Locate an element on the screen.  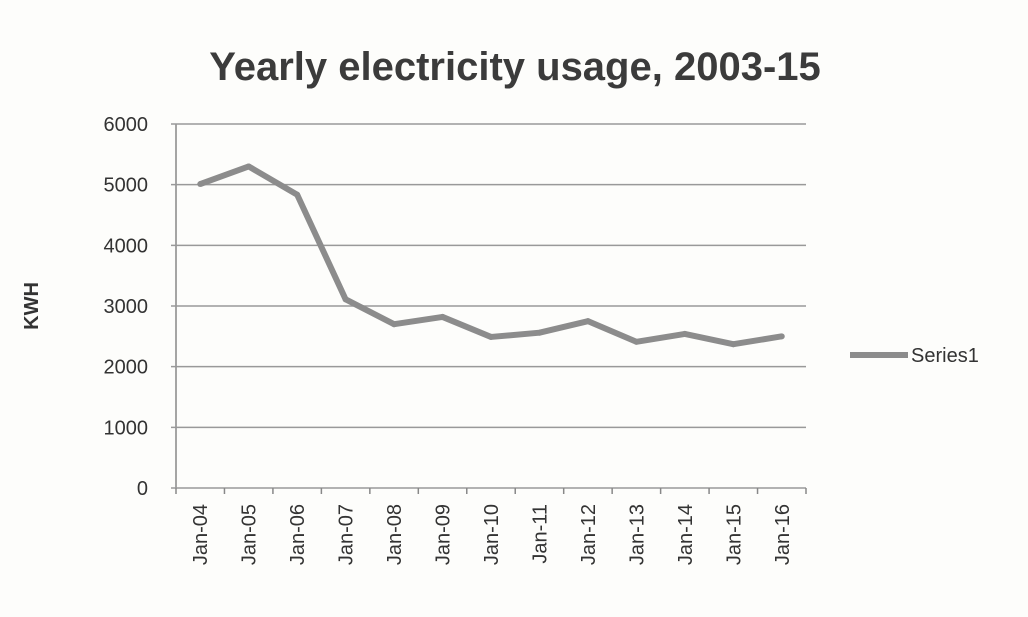
y-tick-label: 1000 is located at coordinates (126, 428).